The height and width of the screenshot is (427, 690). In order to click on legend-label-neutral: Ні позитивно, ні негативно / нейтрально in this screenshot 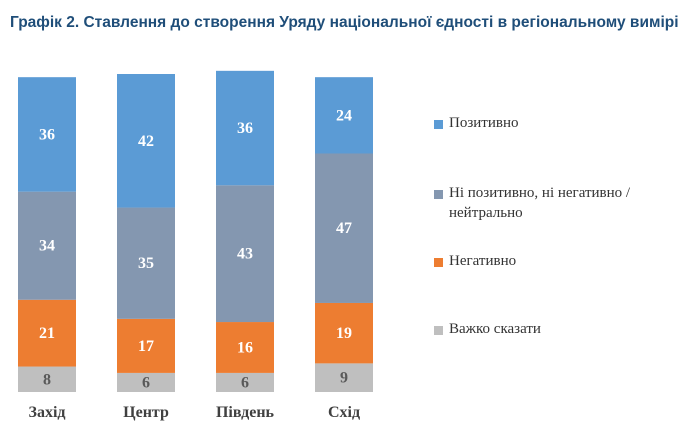, I will do `click(540, 203)`.